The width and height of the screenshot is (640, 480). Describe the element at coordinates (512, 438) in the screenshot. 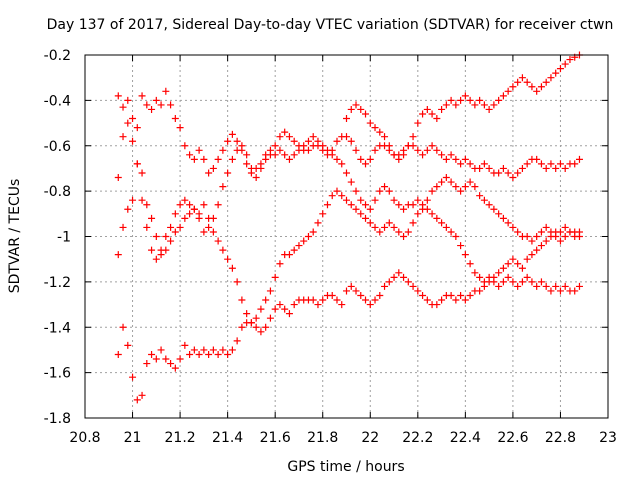

I see `x-tick-label: 22.6` at that location.